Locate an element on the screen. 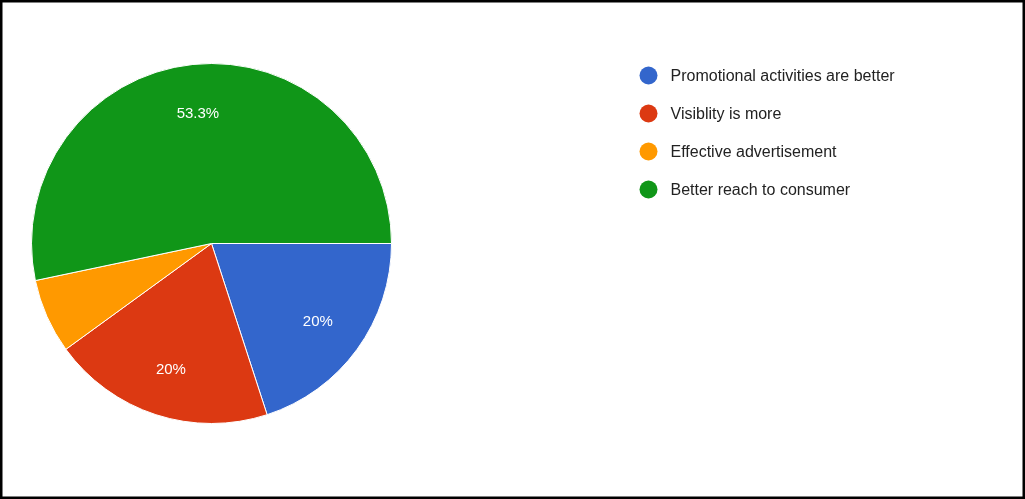  legend-label: Effective advertisement is located at coordinates (754, 151).